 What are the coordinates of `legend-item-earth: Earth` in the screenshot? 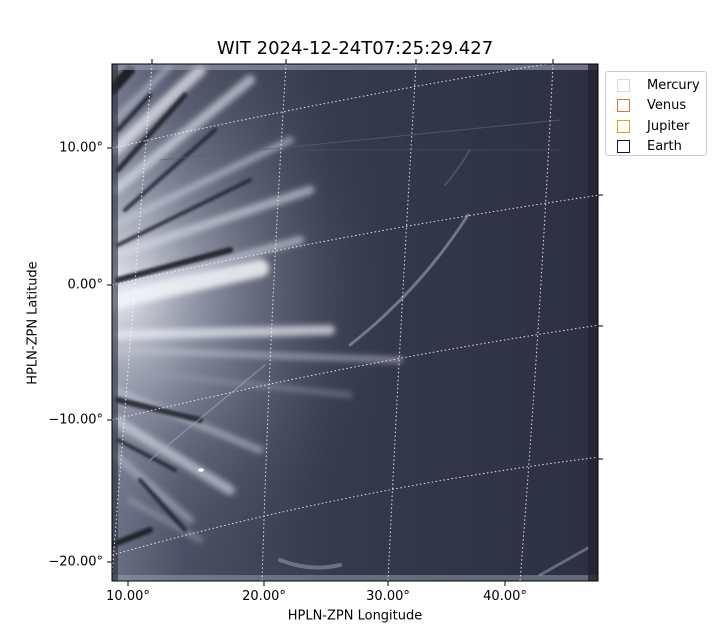 It's located at (656, 147).